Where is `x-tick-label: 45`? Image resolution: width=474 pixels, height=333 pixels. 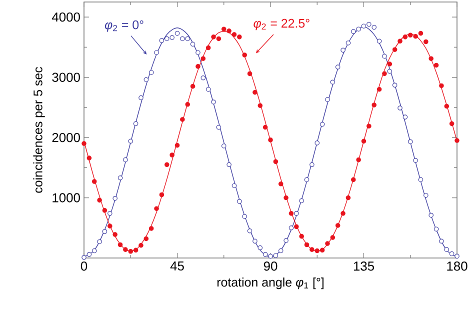 x-tick-label: 45 is located at coordinates (177, 266).